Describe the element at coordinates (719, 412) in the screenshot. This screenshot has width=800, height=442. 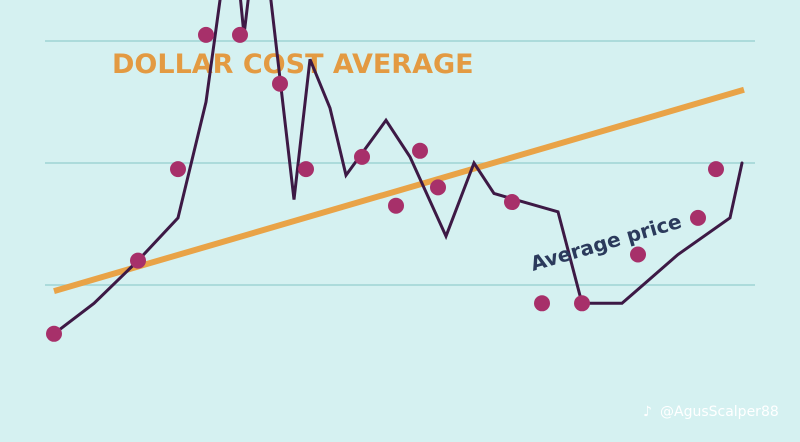
I see `watermark-text: @AgusScalper88` at that location.